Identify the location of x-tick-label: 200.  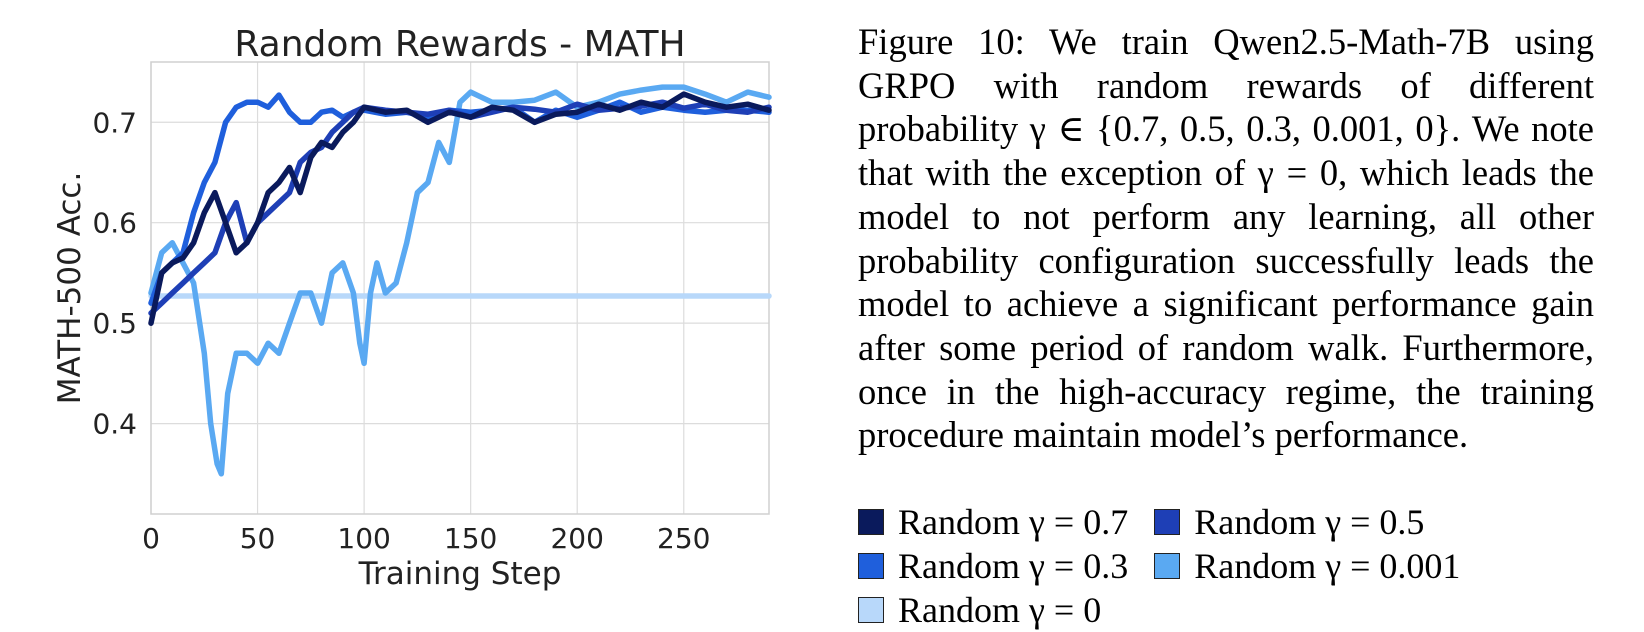
(576, 538).